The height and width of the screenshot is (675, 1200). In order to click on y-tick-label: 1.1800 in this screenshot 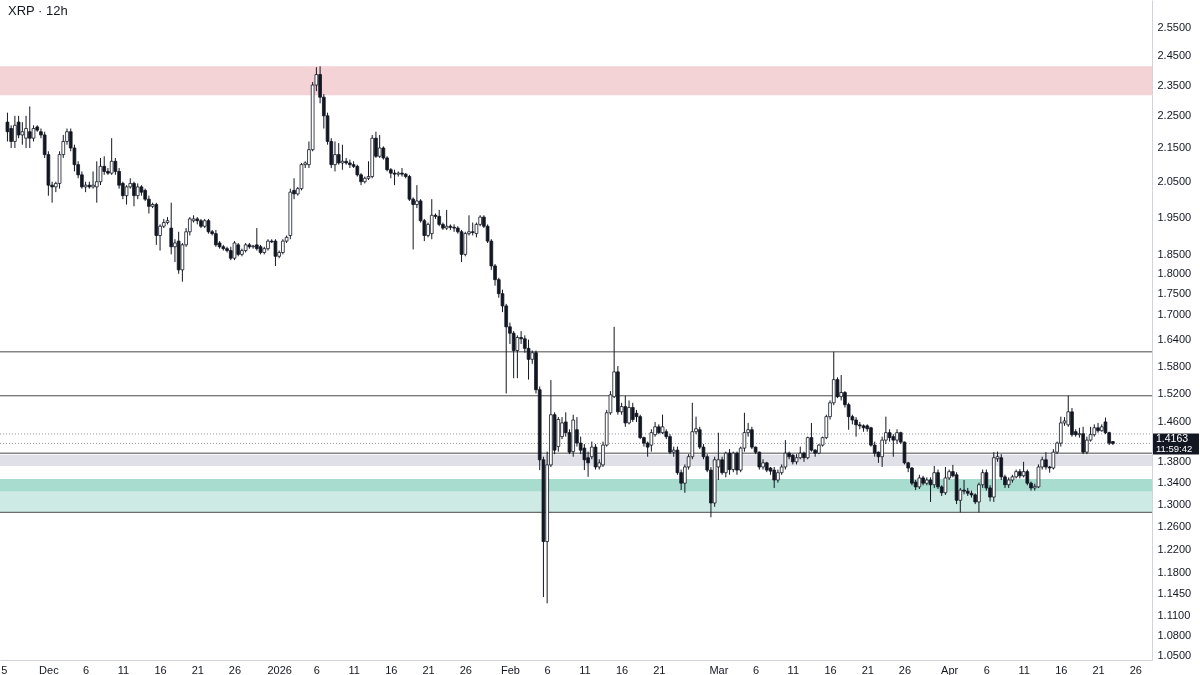, I will do `click(1174, 572)`.